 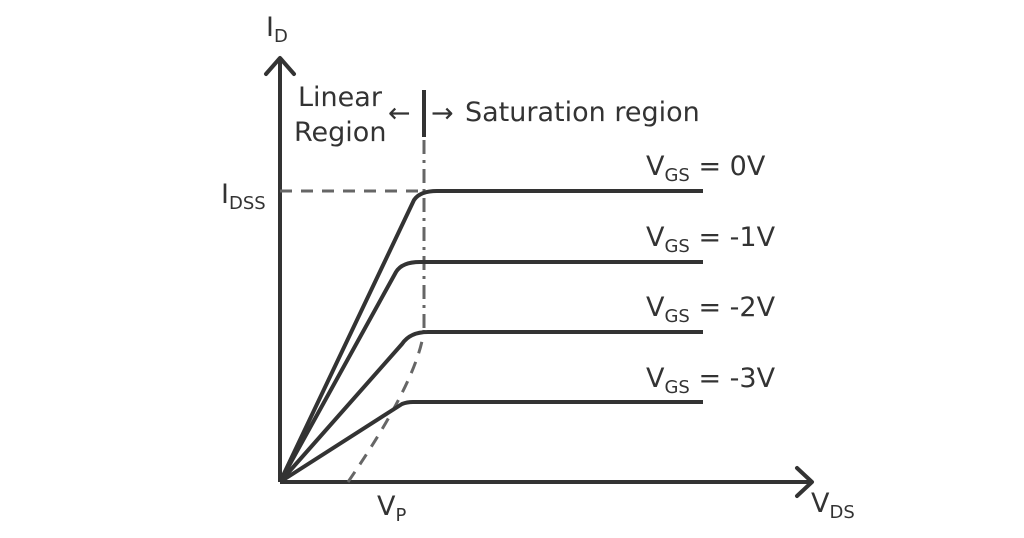 I want to click on curve-label-value: = -2V, so click(x=732, y=307).